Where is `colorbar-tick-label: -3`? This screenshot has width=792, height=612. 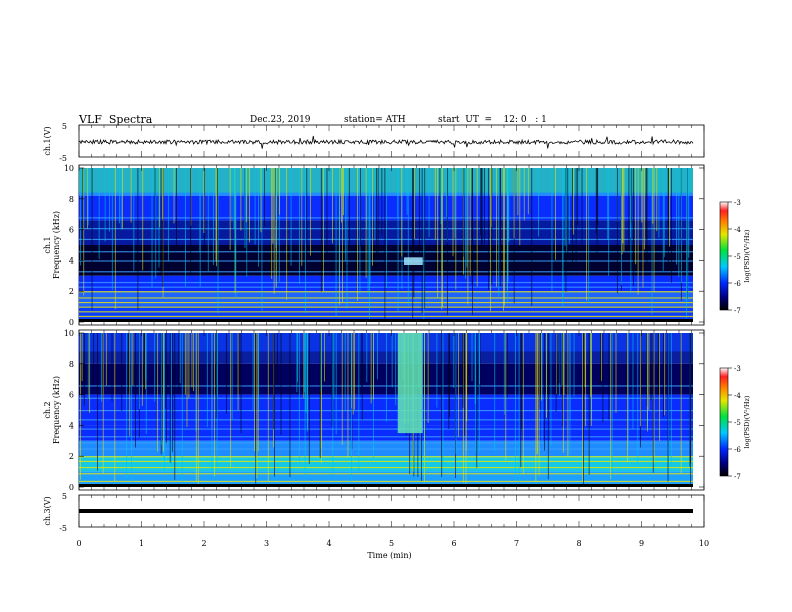 colorbar-tick-label: -3 is located at coordinates (737, 369).